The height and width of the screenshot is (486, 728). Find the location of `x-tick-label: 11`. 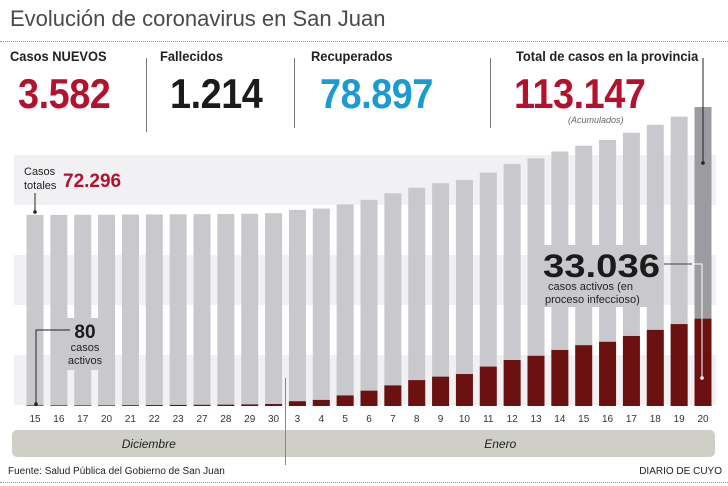

x-tick-label: 11 is located at coordinates (488, 419).